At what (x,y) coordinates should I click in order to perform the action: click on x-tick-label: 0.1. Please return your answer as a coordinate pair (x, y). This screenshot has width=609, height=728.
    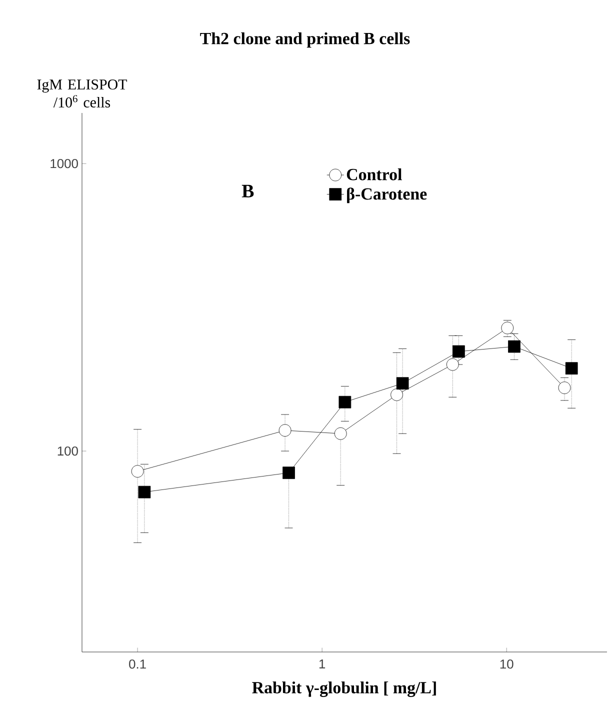
    Looking at the image, I should click on (137, 664).